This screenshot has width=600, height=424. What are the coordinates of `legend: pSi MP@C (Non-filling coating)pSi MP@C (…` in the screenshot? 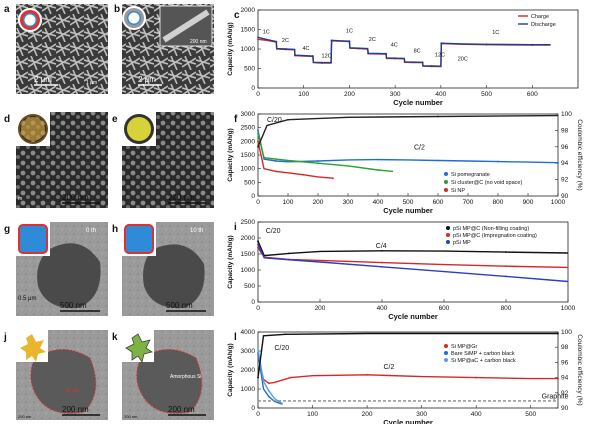 It's located at (491, 236).